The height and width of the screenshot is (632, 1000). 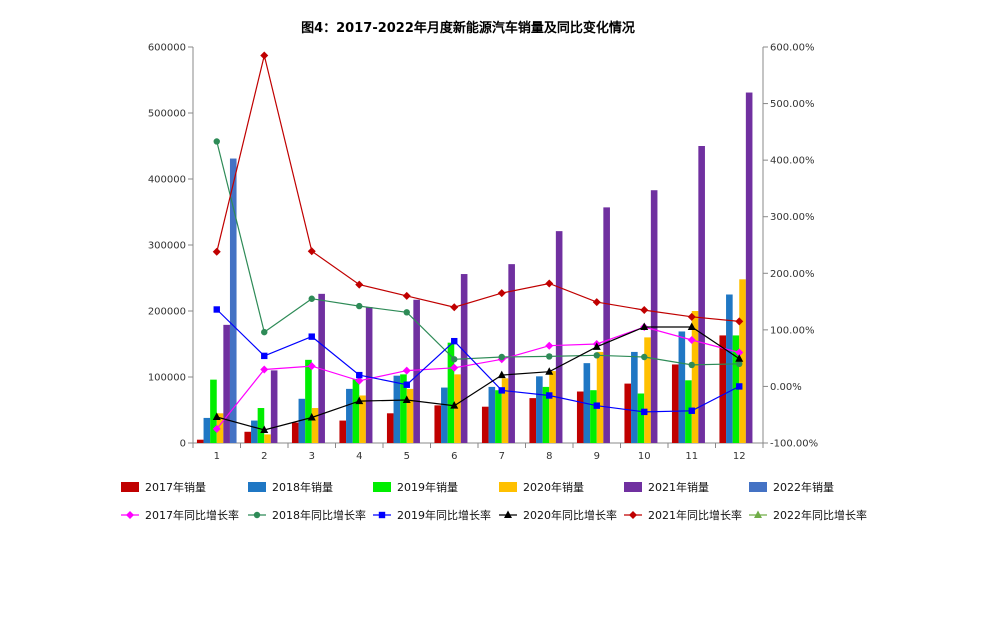 What do you see at coordinates (549, 356) in the screenshot?
I see `point-2018-m8` at bounding box center [549, 356].